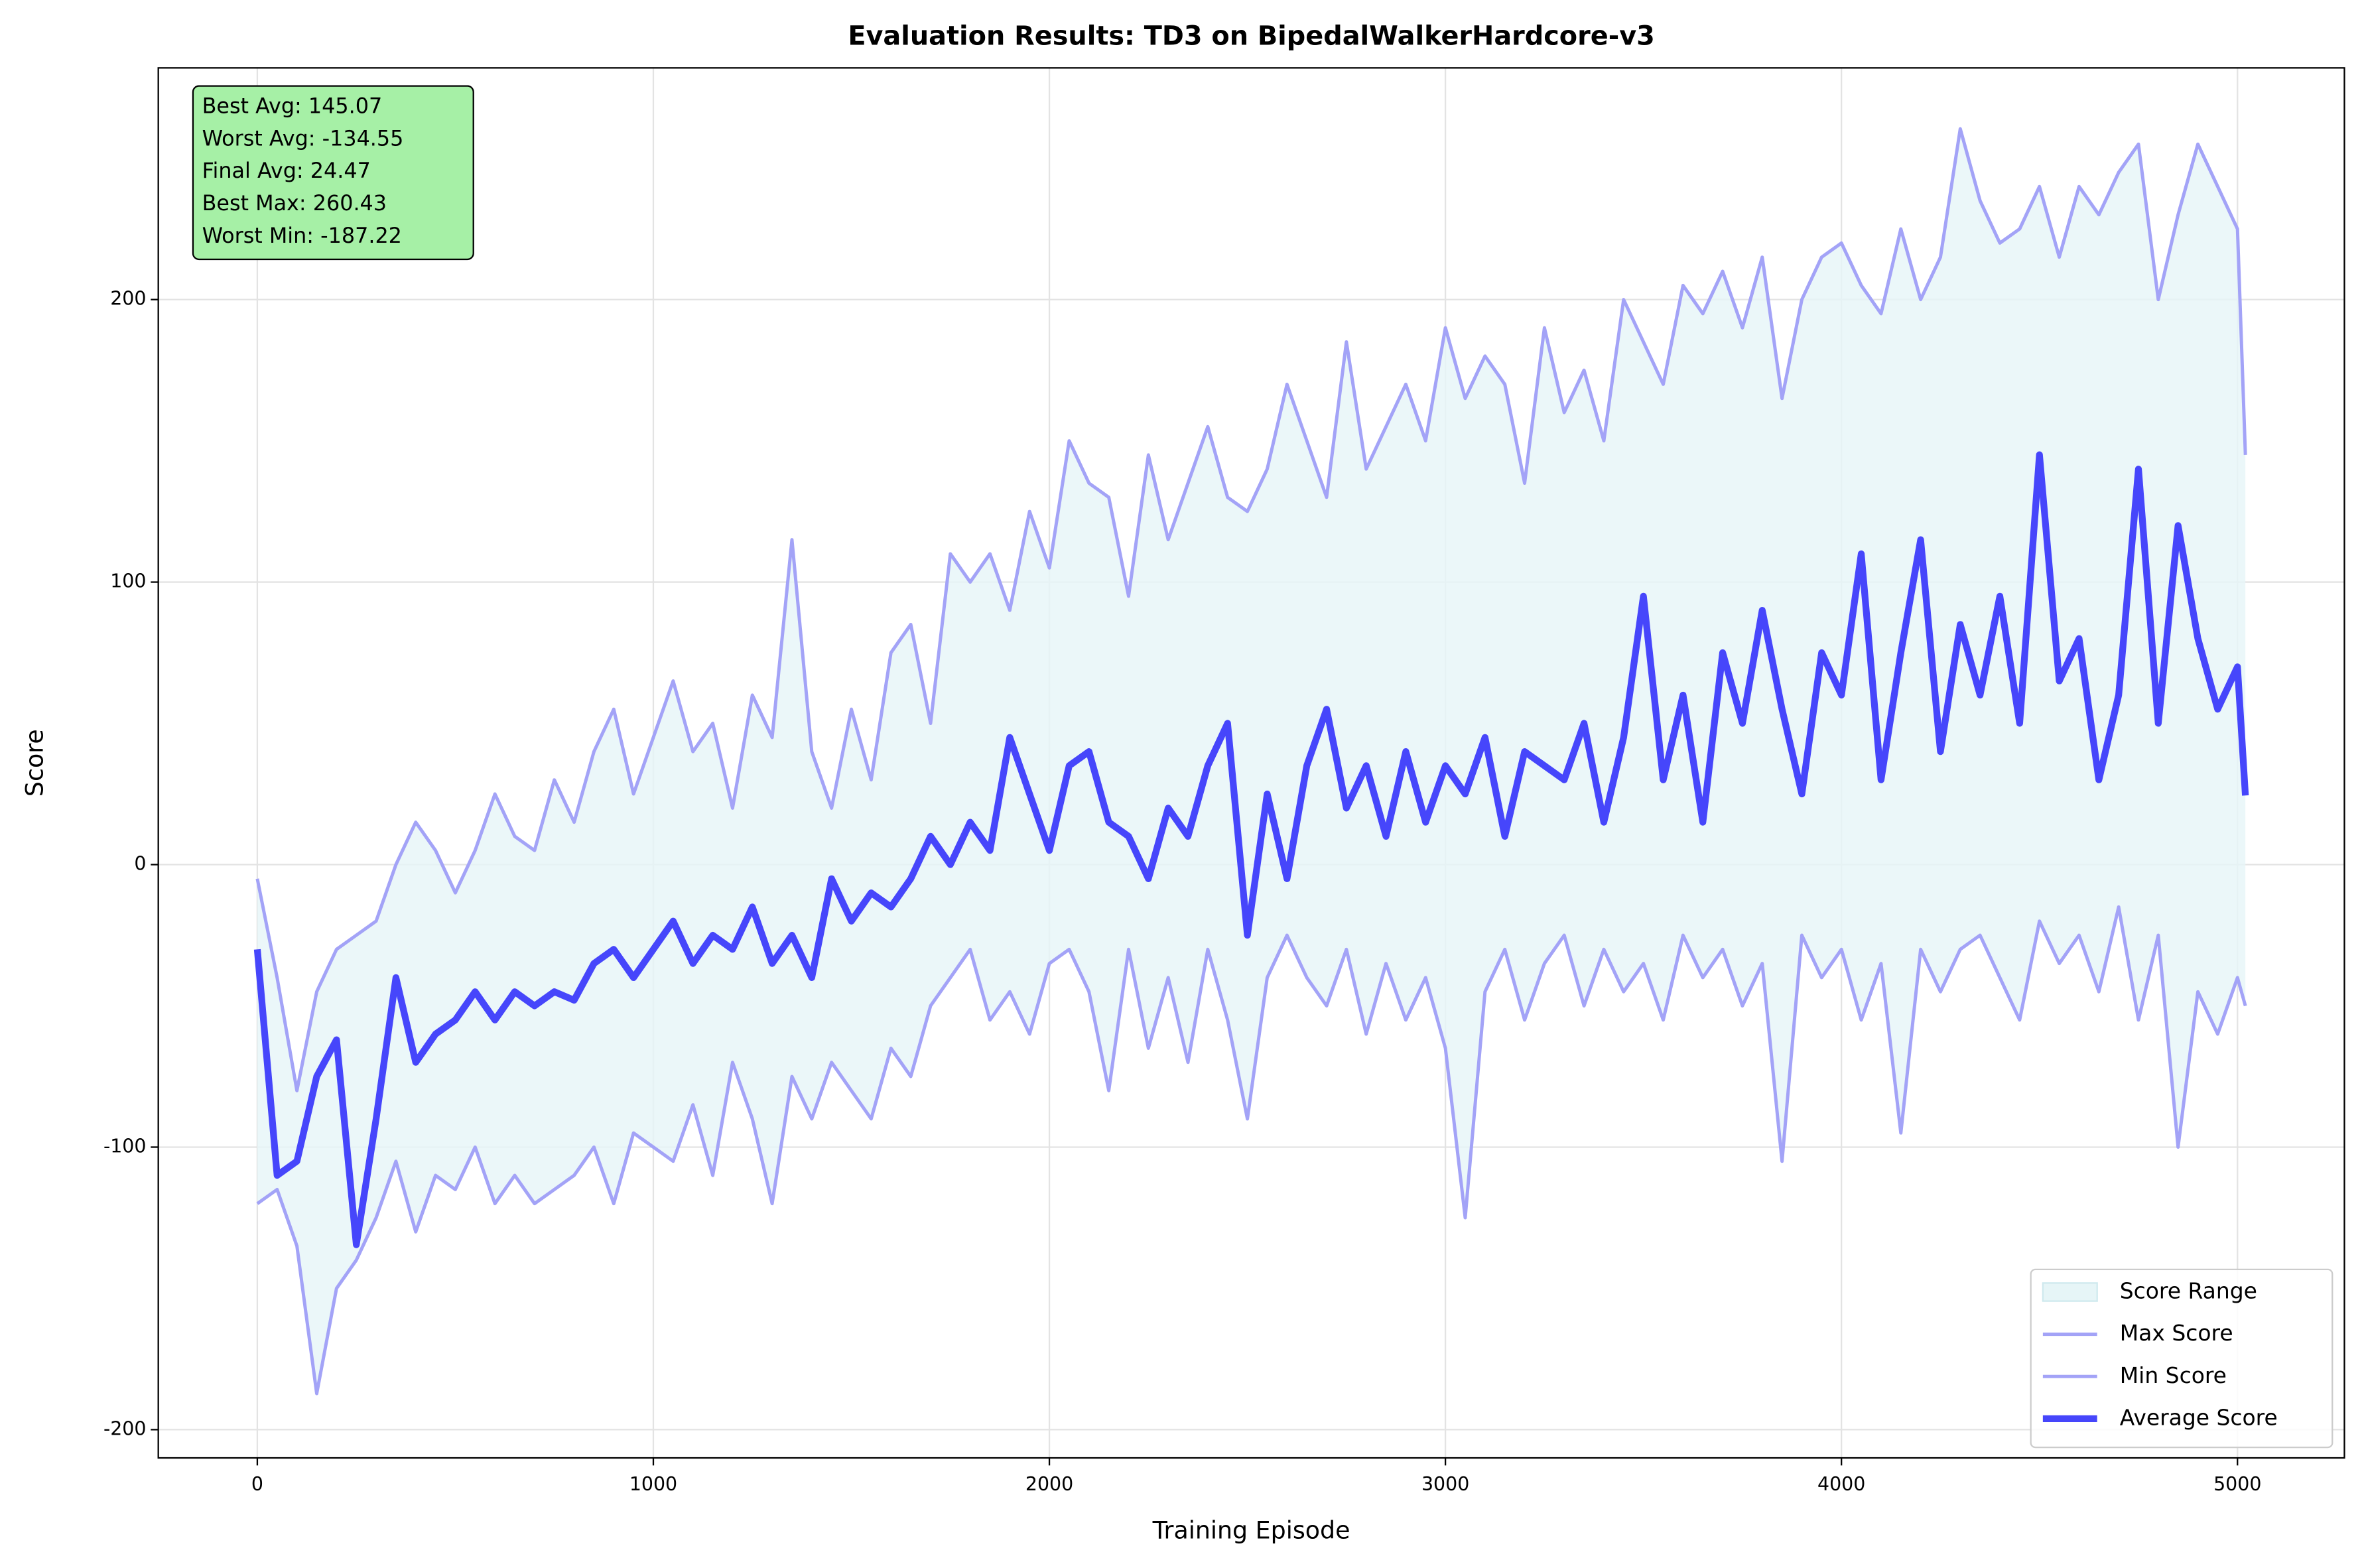 The width and height of the screenshot is (2364, 1568). Describe the element at coordinates (128, 581) in the screenshot. I see `y-tick-label: 100` at that location.